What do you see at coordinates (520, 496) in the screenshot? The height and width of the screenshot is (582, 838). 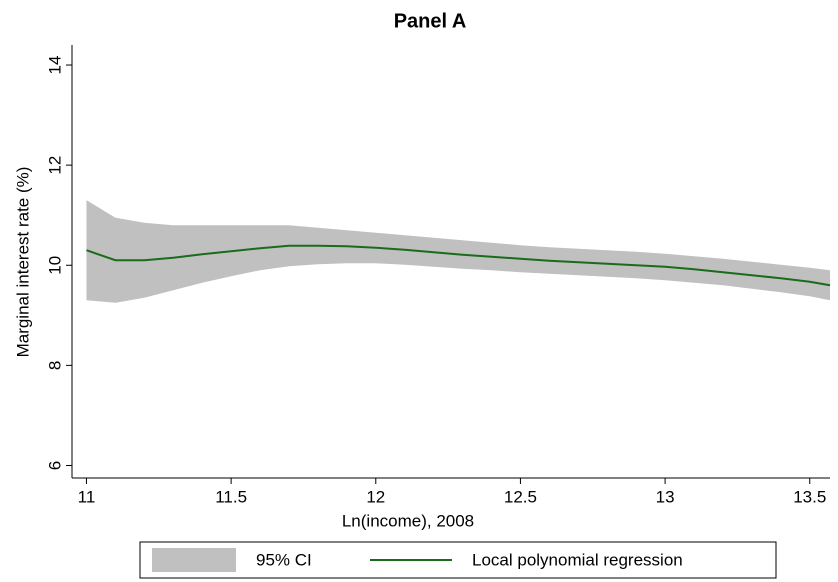 I see `x-tick-label: 12.5` at bounding box center [520, 496].